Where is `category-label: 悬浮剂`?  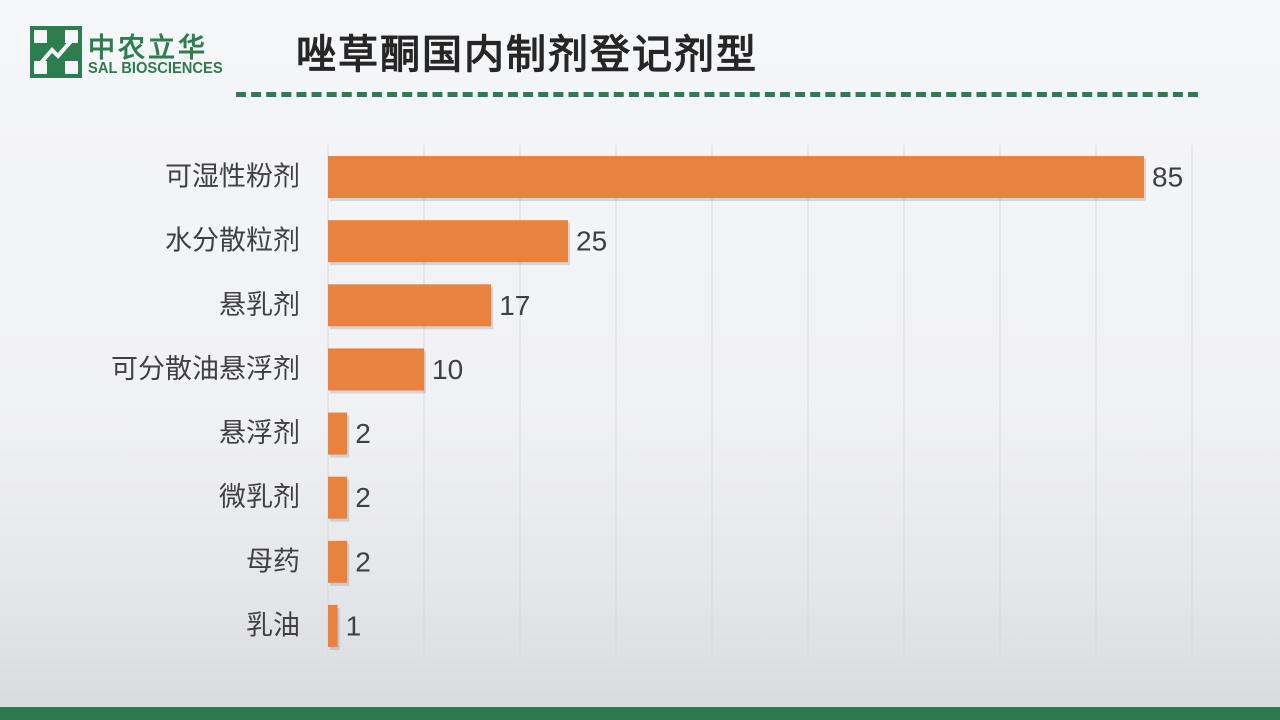
category-label: 悬浮剂 is located at coordinates (259, 433).